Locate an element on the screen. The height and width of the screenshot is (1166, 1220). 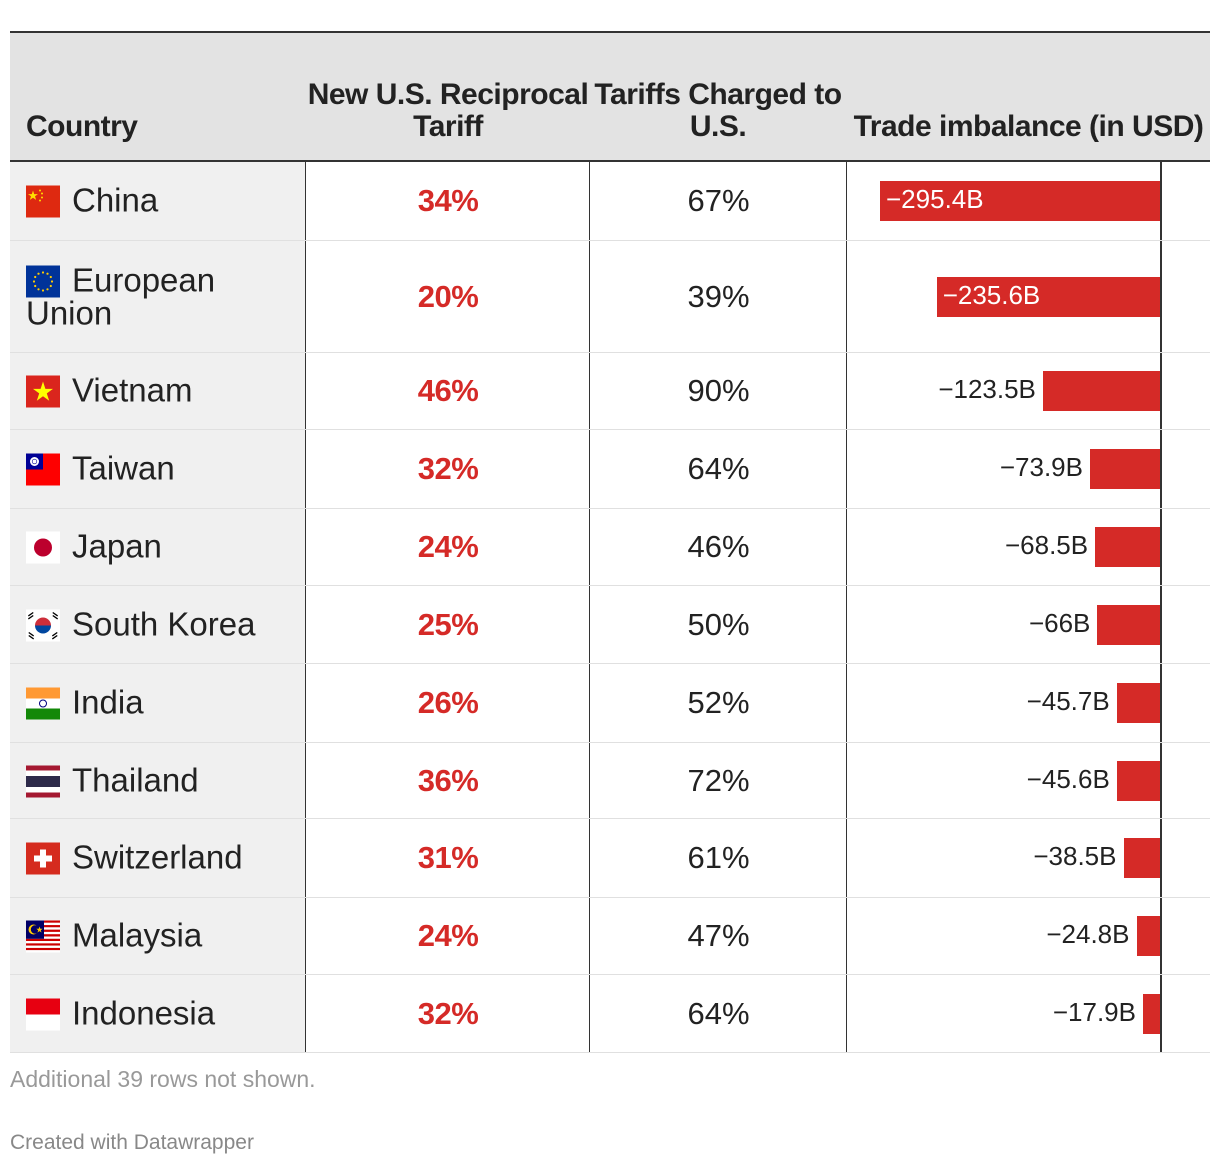
country-label: Japan is located at coordinates (117, 546).